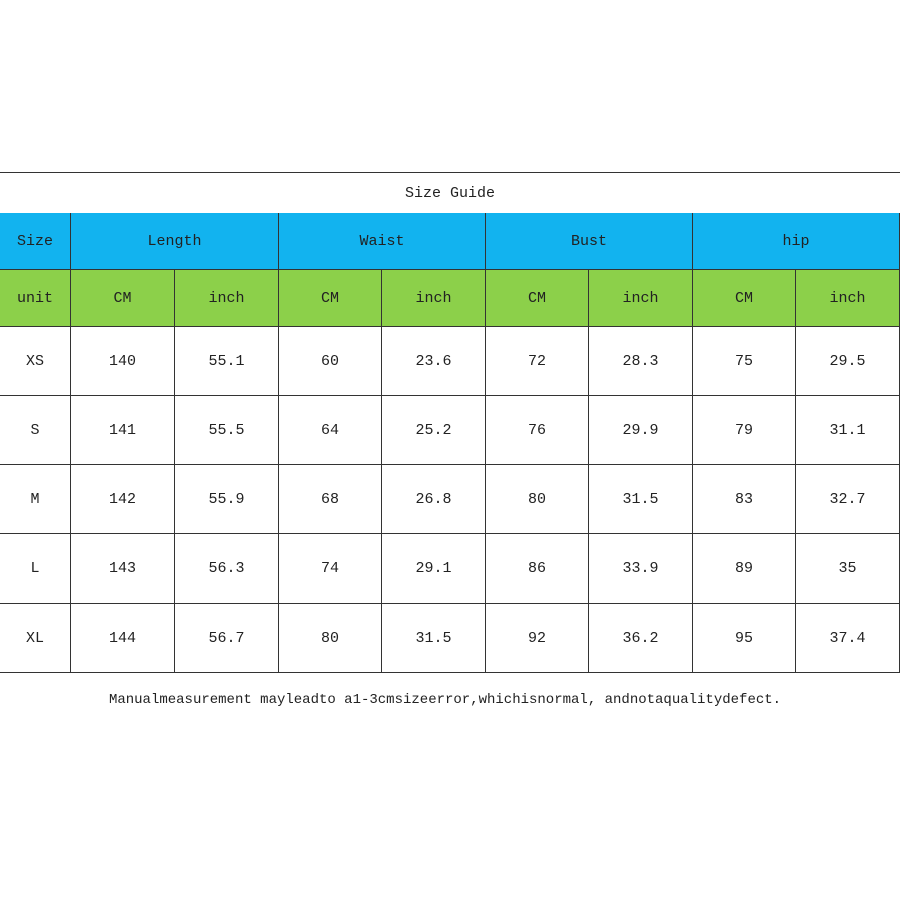  Describe the element at coordinates (330, 430) in the screenshot. I see `table-cell: 64` at that location.